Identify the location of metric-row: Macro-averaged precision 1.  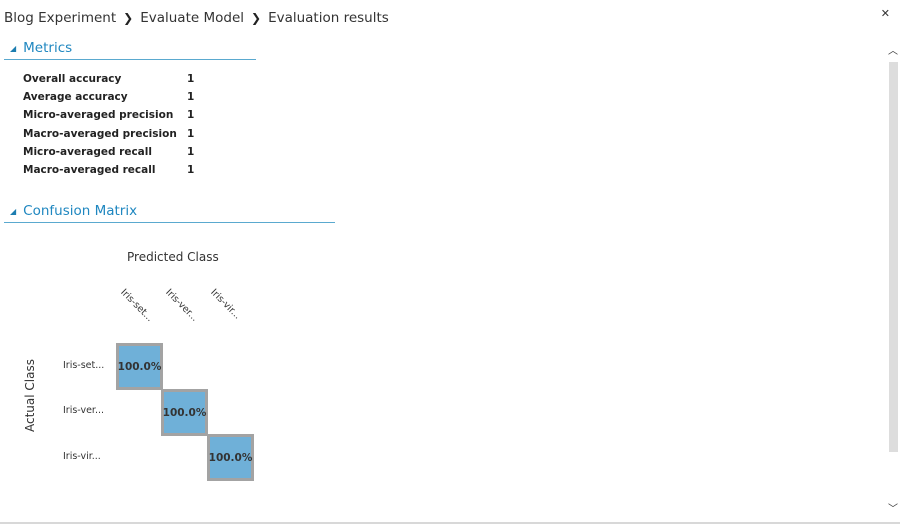
(115, 134).